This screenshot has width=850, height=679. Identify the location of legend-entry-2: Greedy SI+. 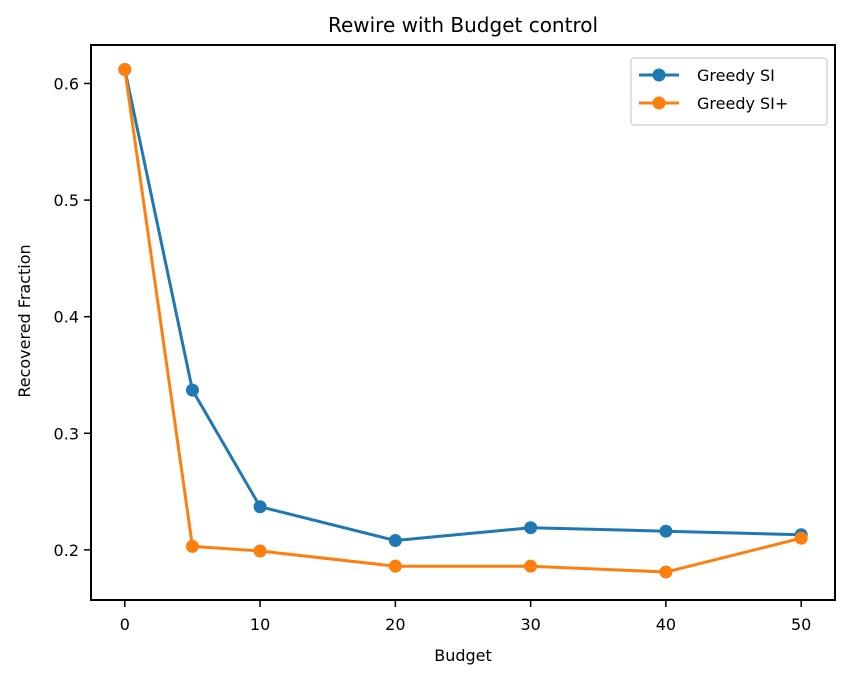
(713, 103).